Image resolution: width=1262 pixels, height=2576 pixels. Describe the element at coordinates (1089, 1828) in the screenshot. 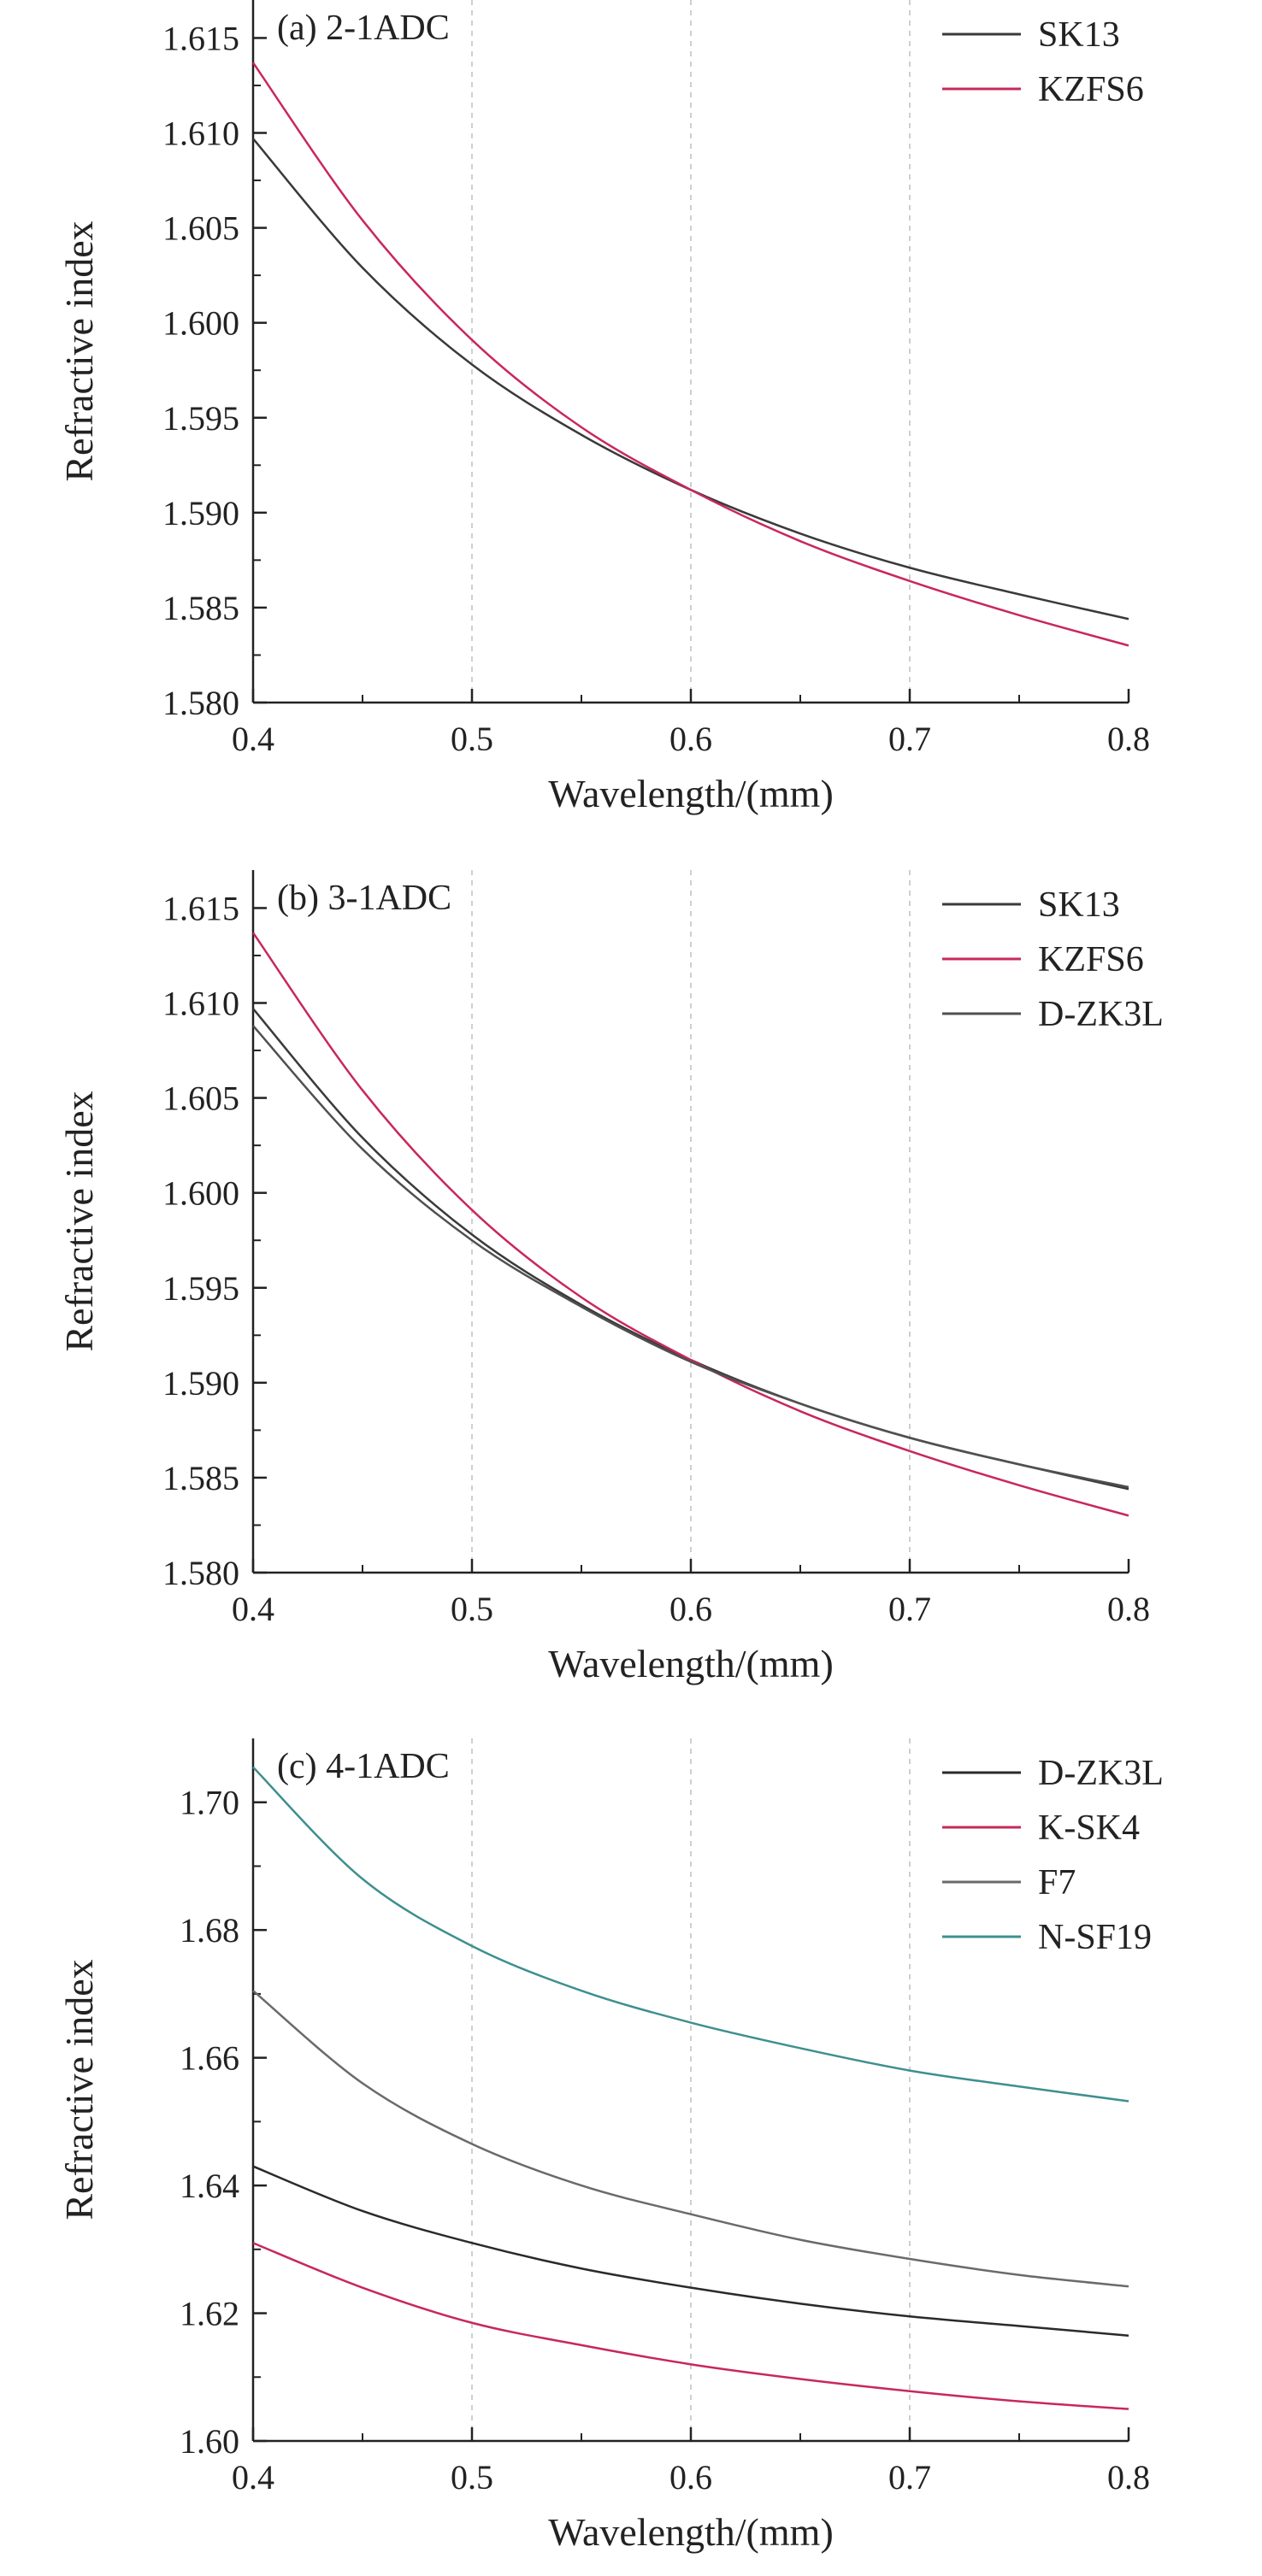

I see `legend-label: K-SK4` at that location.